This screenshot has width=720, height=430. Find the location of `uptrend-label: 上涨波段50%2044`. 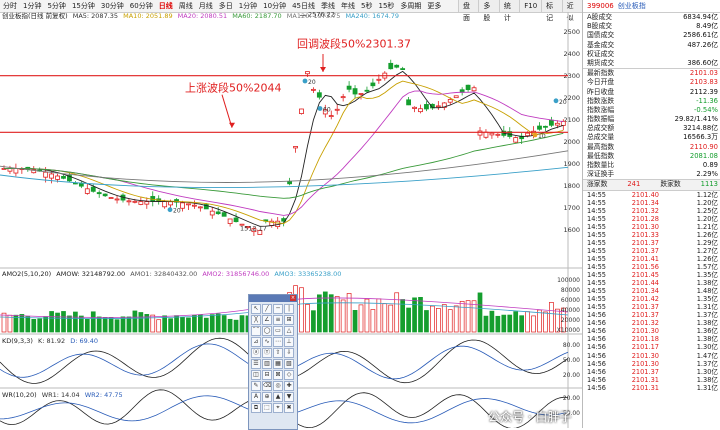

uptrend-label: 上涨波段50%2044 is located at coordinates (233, 87).